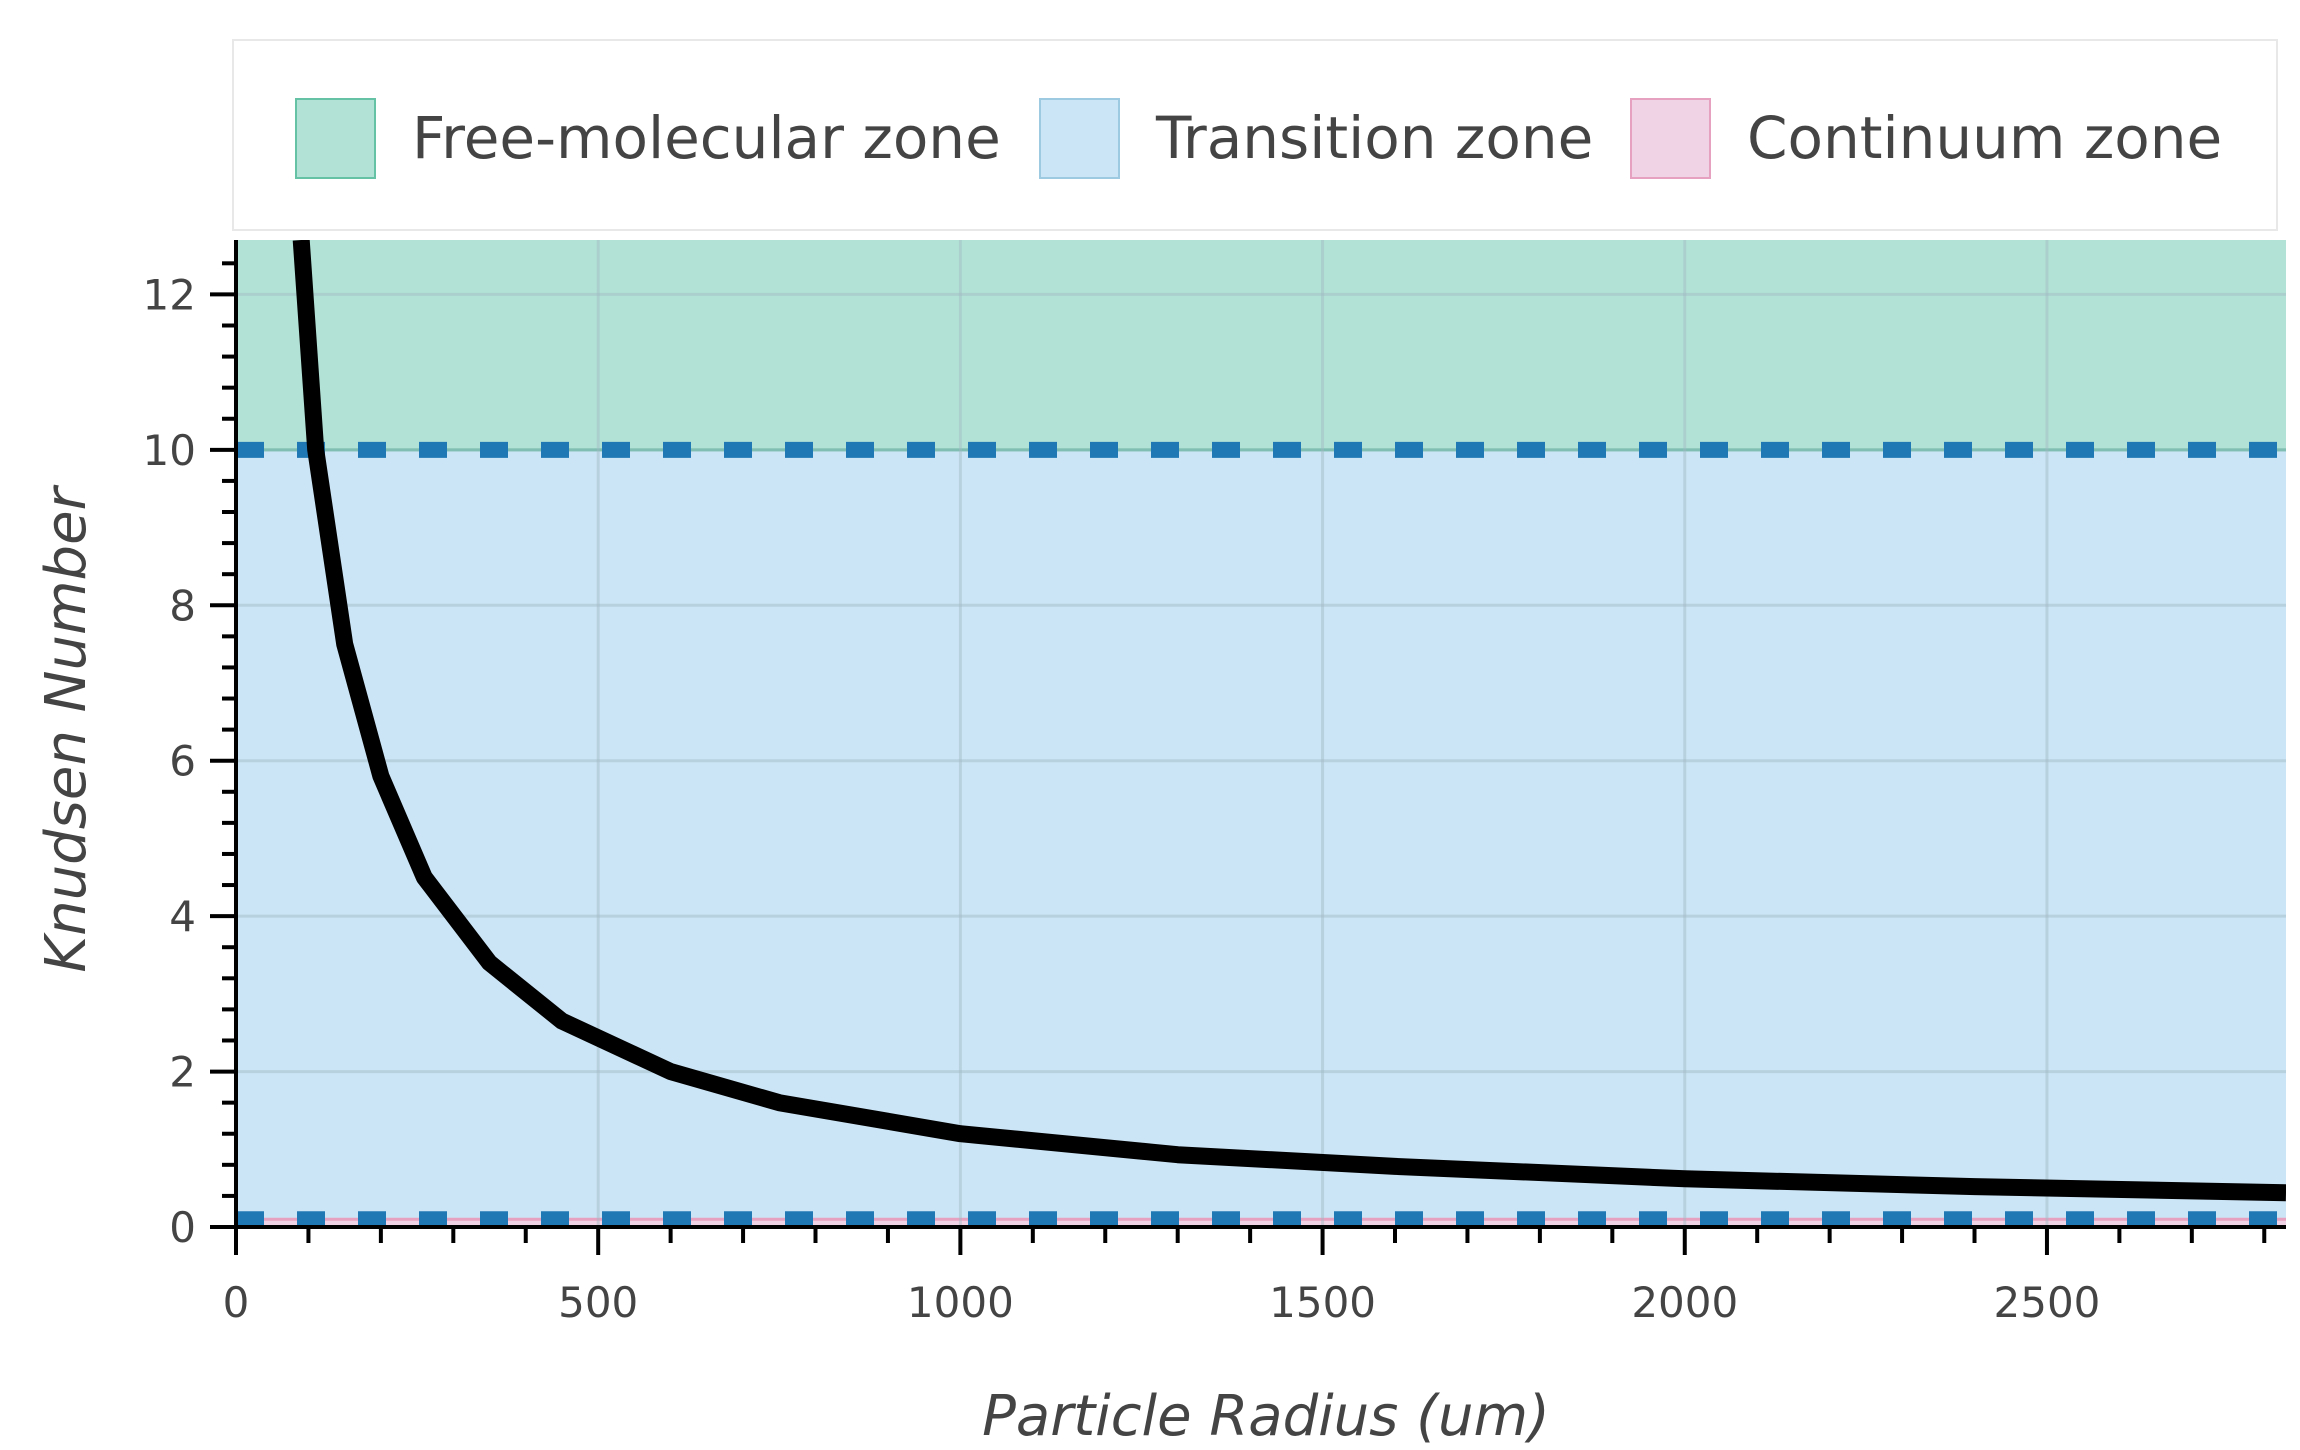 This screenshot has height=1450, width=2300. I want to click on legend-label-free-molecular: Free-molecular zone, so click(706, 138).